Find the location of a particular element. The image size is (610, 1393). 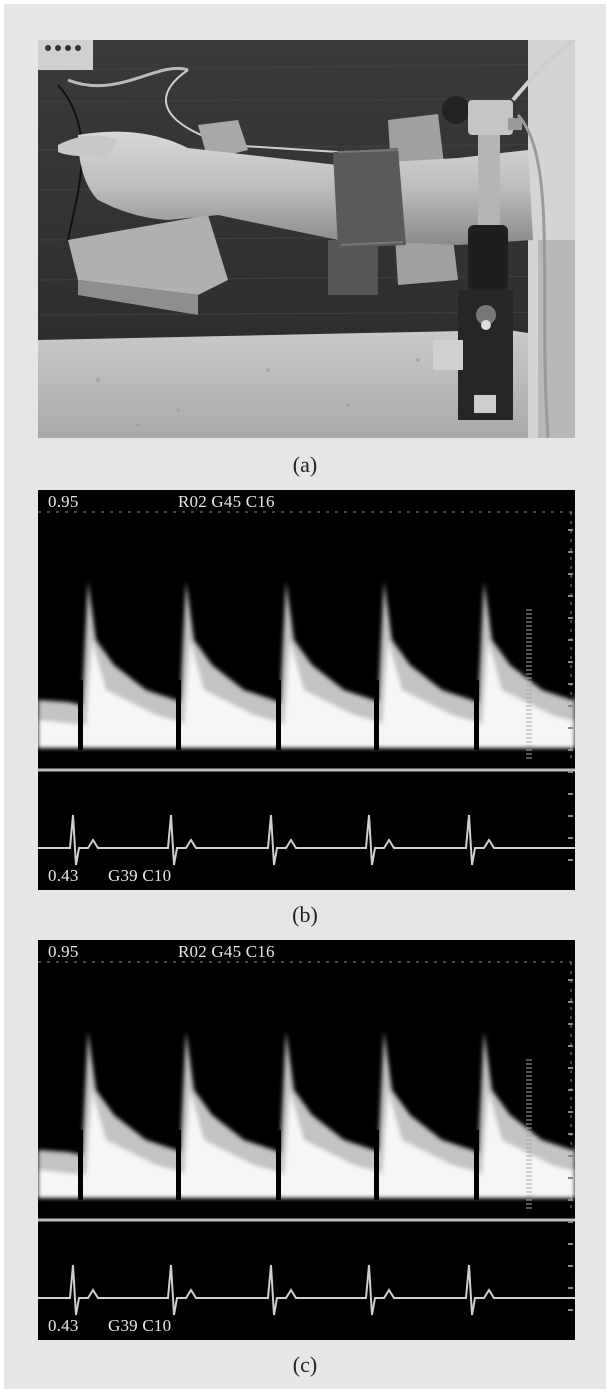

caption-a: (a) is located at coordinates (305, 464).